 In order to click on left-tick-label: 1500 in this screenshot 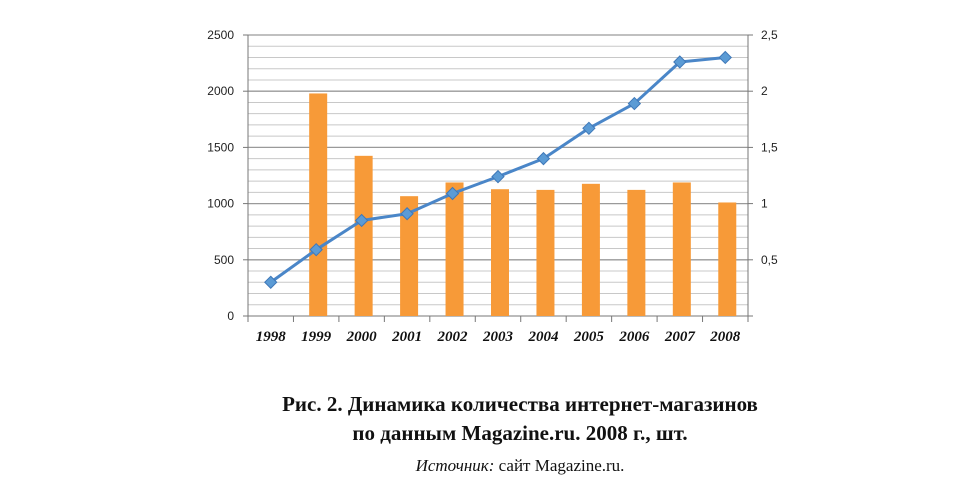, I will do `click(220, 147)`.